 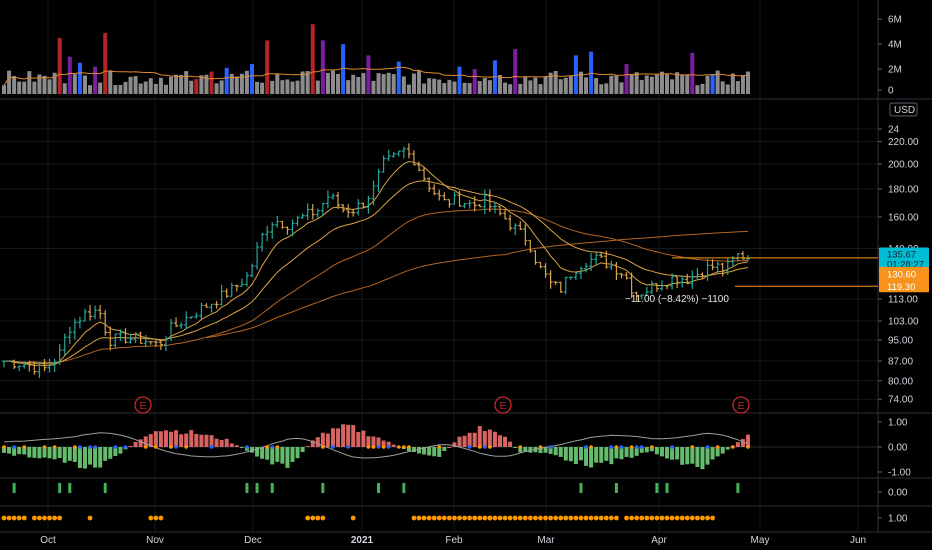 I want to click on volume-average-line, so click(x=376, y=76).